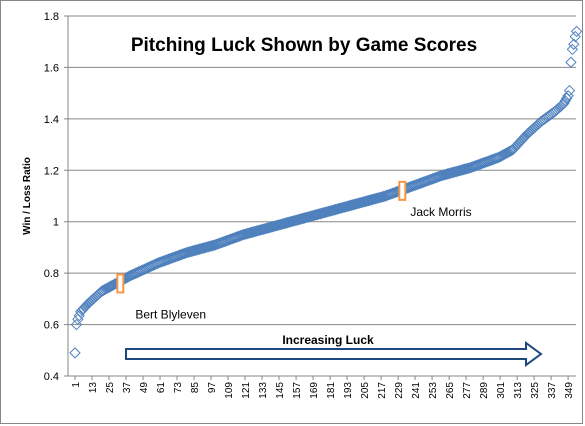 The height and width of the screenshot is (426, 585). What do you see at coordinates (110, 388) in the screenshot?
I see `x-tick-label: 25` at bounding box center [110, 388].